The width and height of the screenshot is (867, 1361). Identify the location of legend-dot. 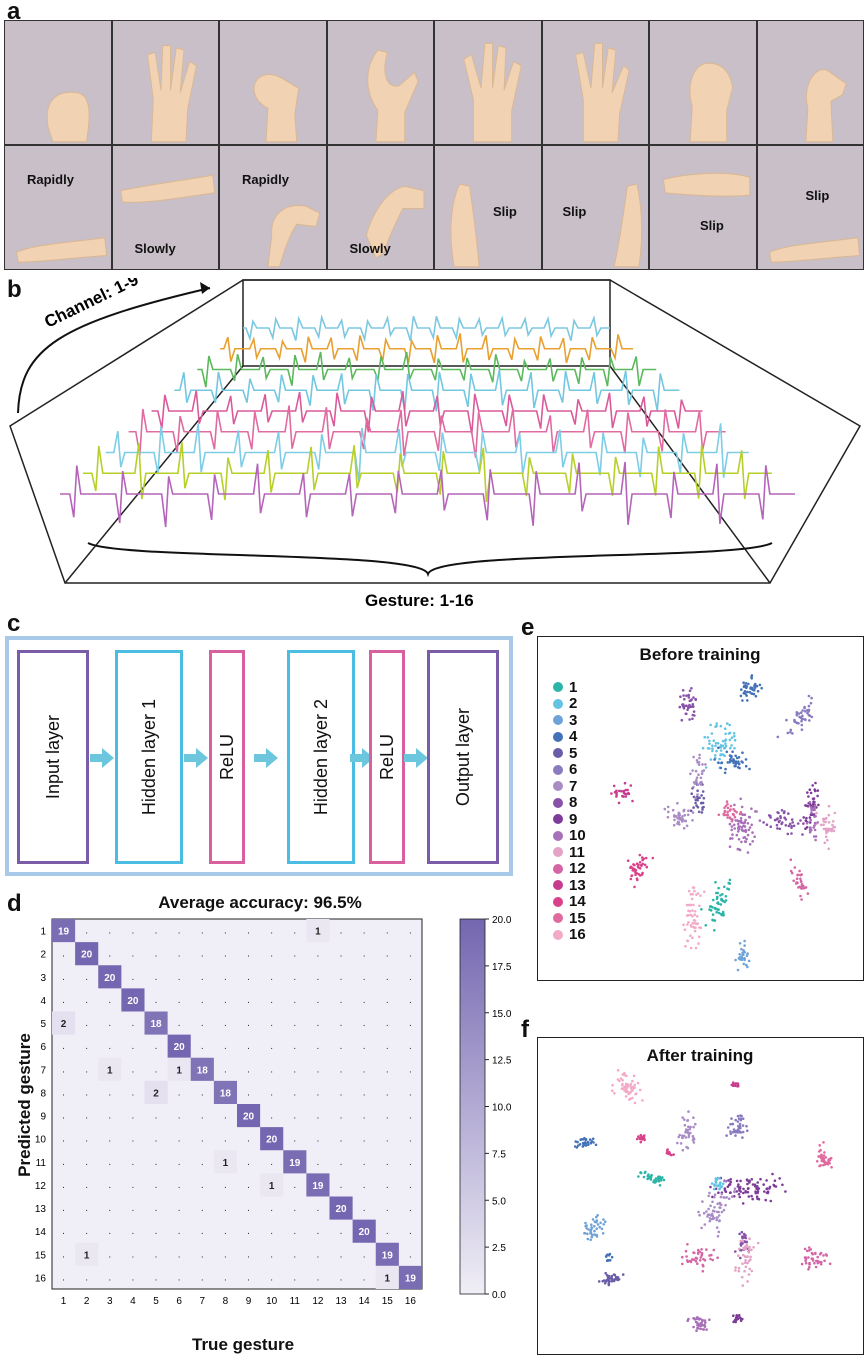
(558, 852).